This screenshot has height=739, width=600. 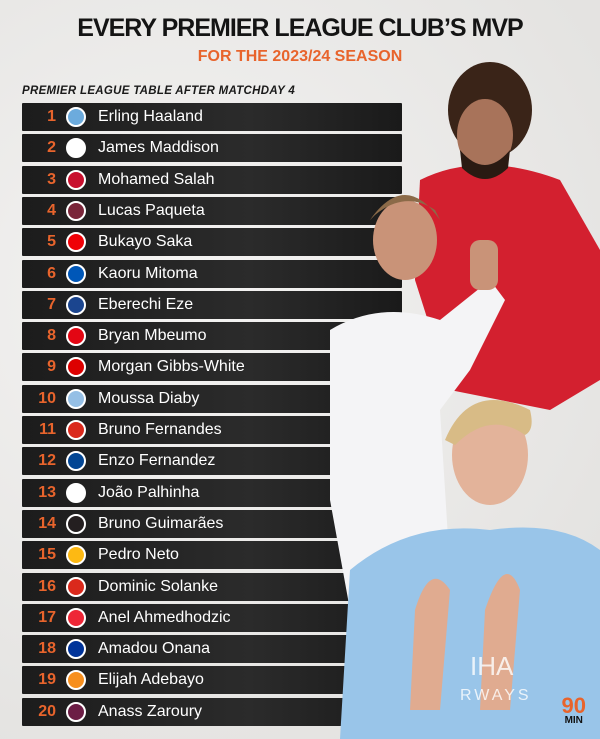 What do you see at coordinates (138, 555) in the screenshot?
I see `player-name: Pedro Neto` at bounding box center [138, 555].